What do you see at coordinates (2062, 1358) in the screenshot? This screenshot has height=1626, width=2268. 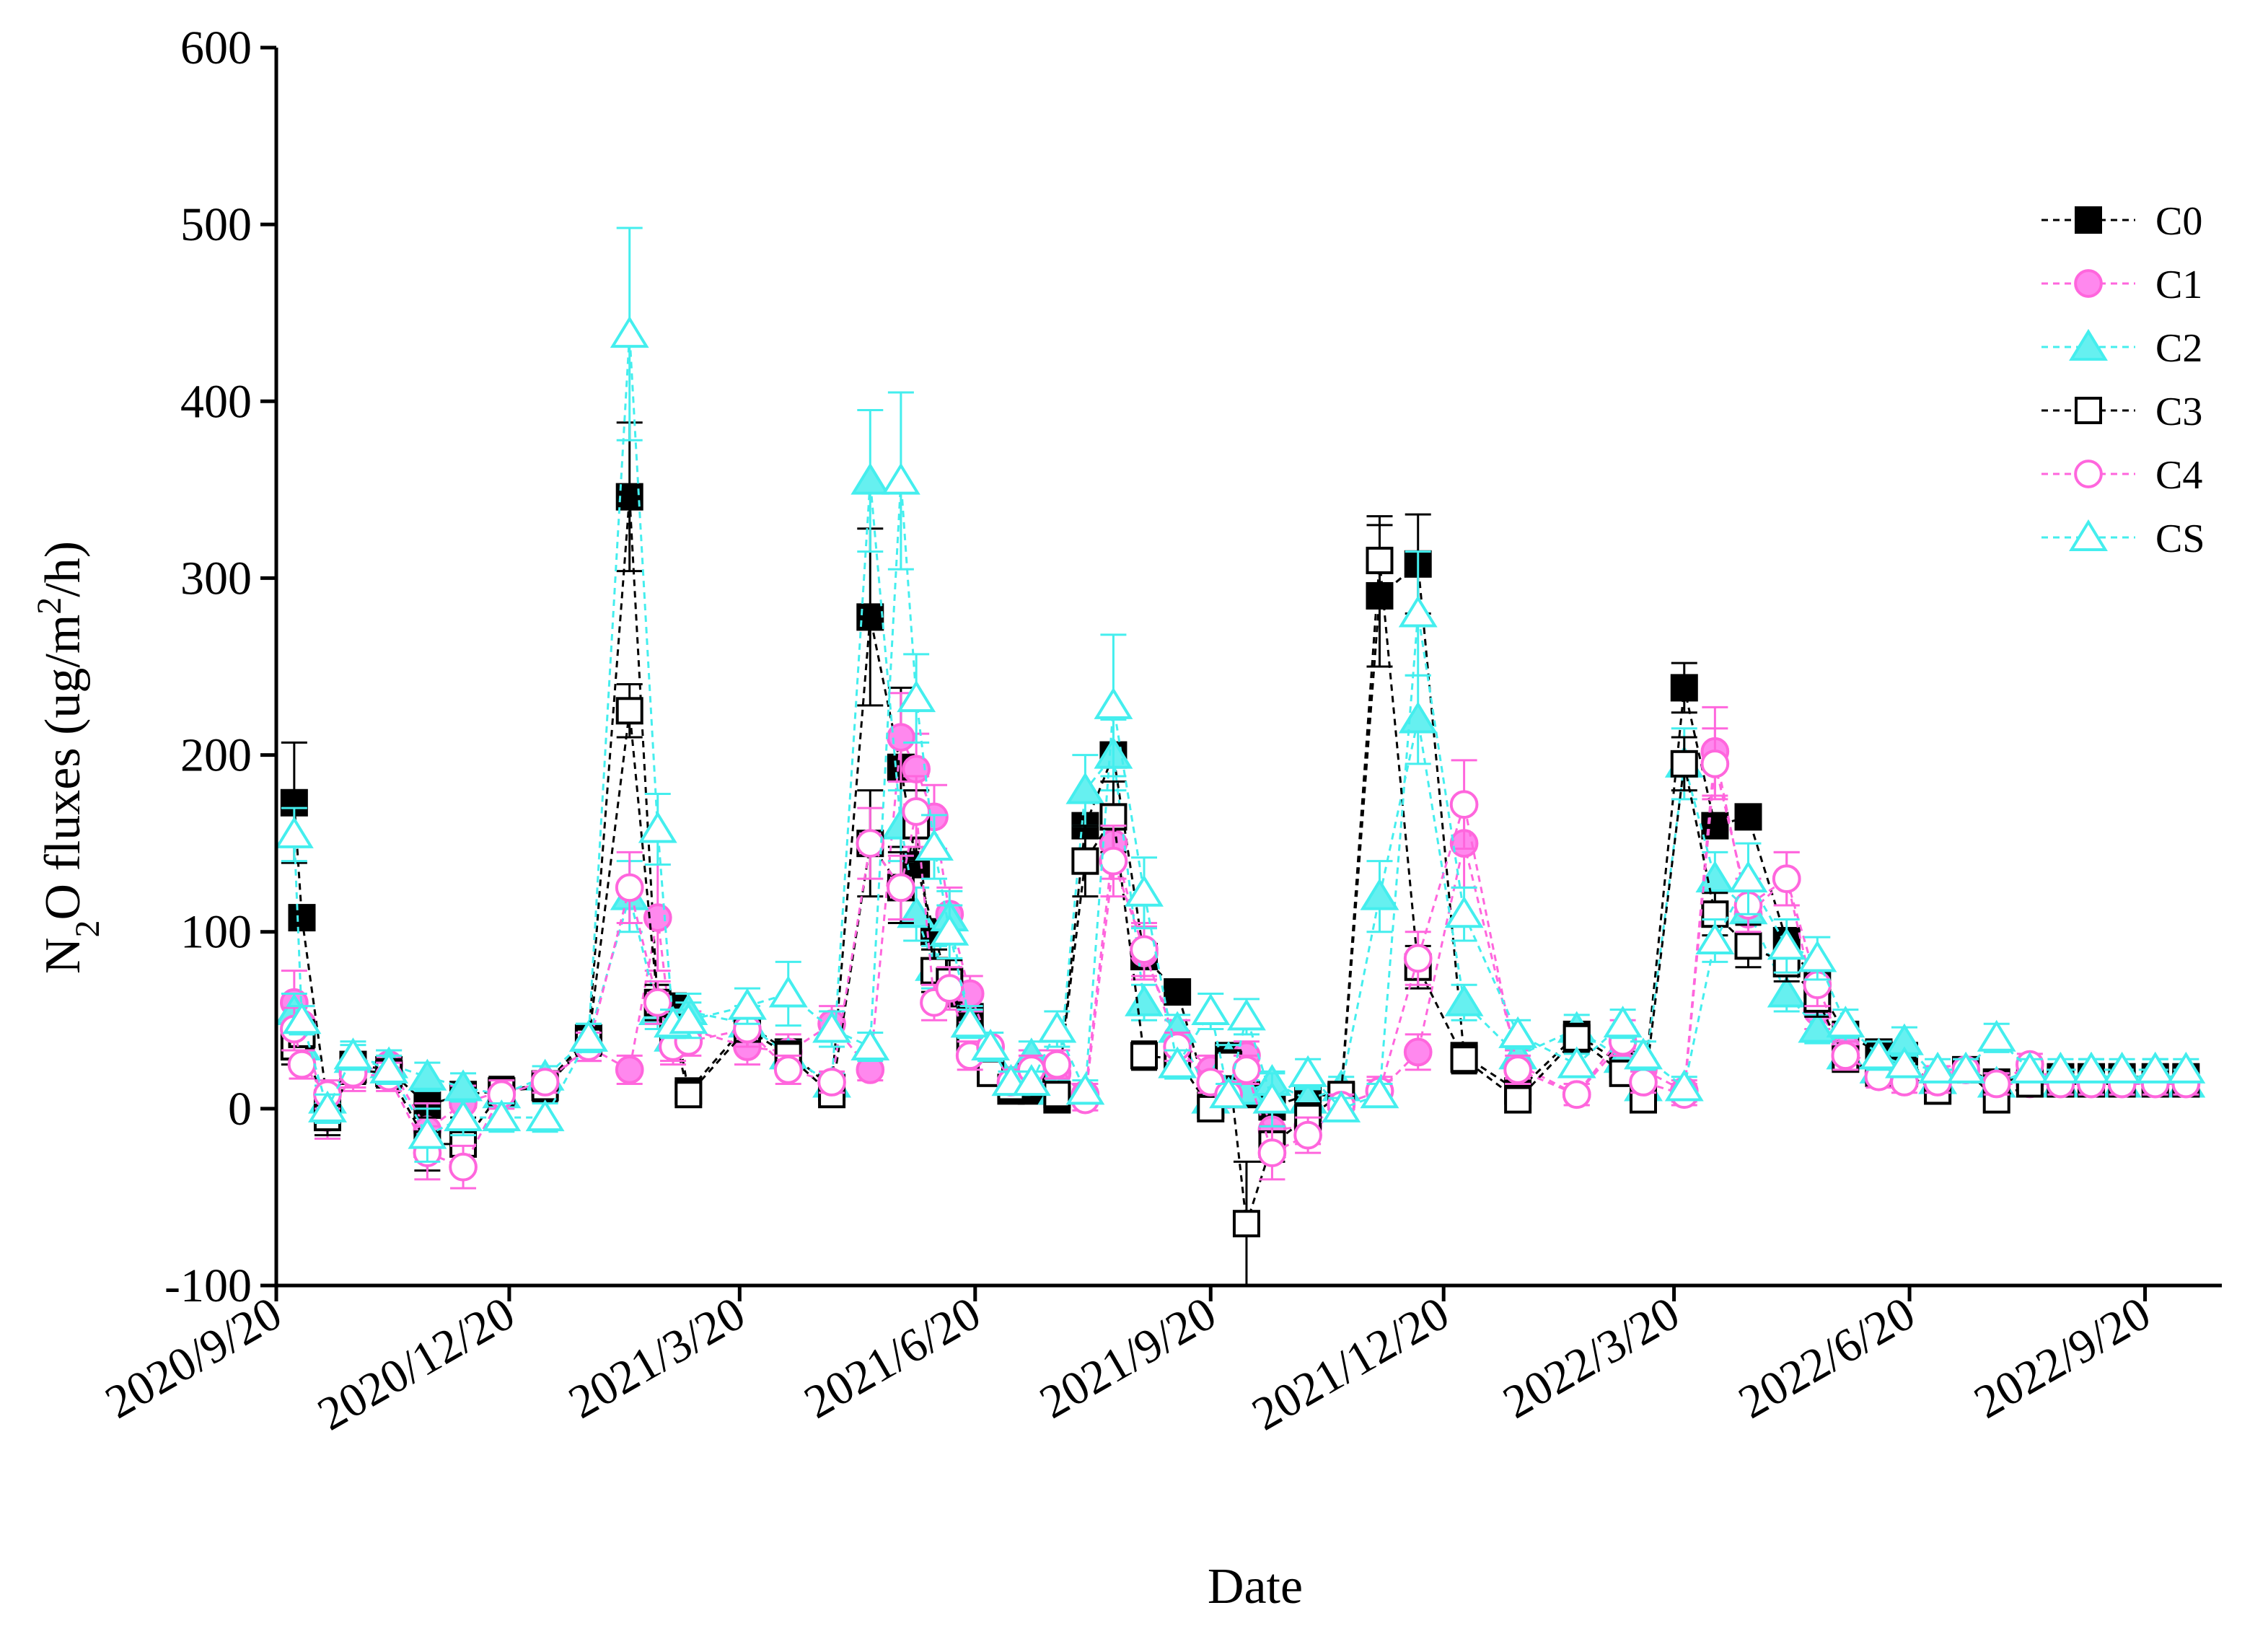 I see `x-tick-label: 2022/9/20` at bounding box center [2062, 1358].